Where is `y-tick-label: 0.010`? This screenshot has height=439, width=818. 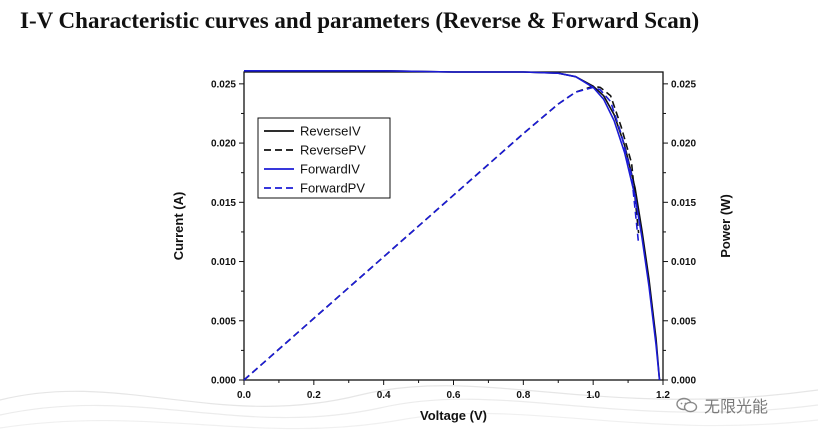
y-tick-label: 0.010 is located at coordinates (223, 262).